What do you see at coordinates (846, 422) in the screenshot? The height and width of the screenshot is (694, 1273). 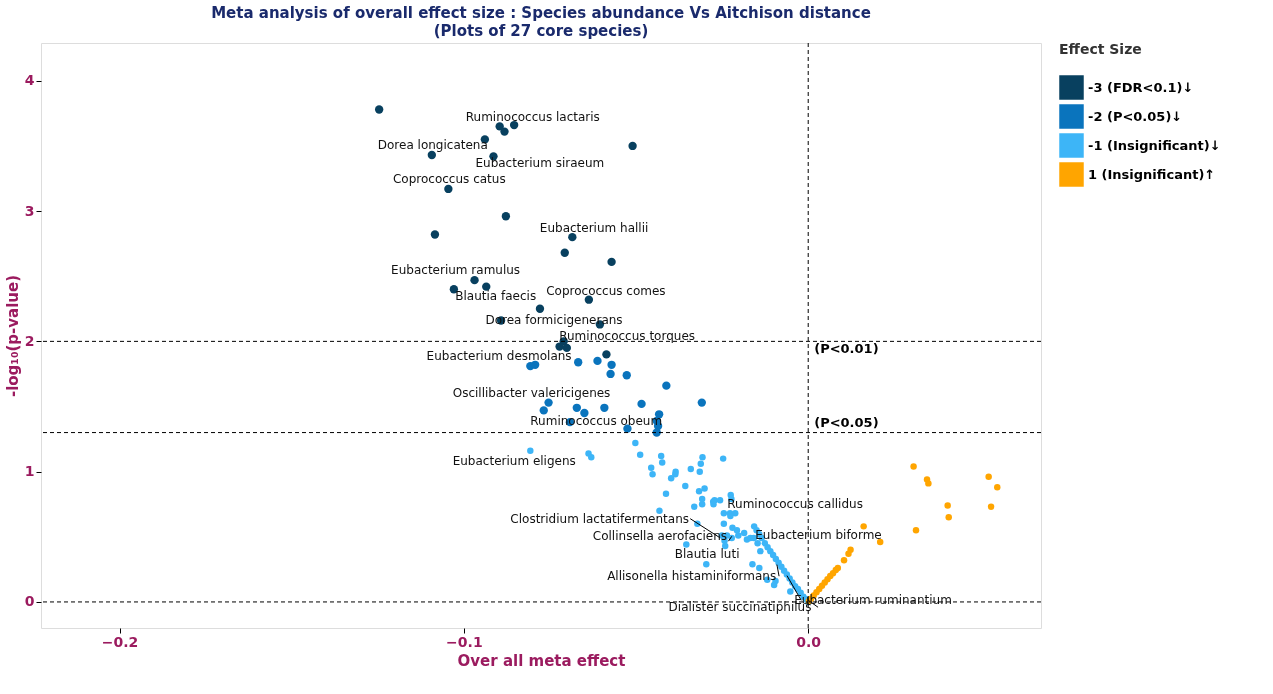 I see `ref-line-label: (P<0.05)` at bounding box center [846, 422].